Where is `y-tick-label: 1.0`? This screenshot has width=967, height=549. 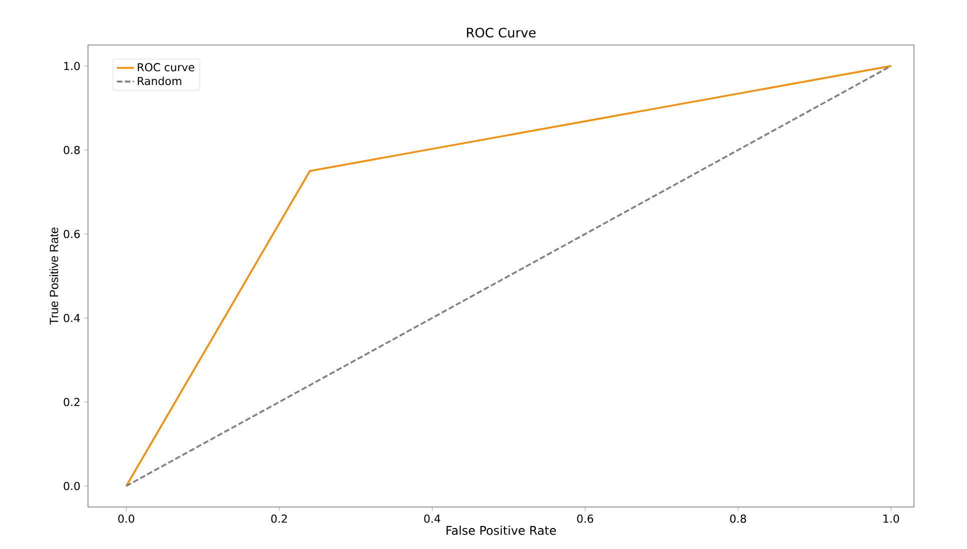
y-tick-label: 1.0 is located at coordinates (72, 66).